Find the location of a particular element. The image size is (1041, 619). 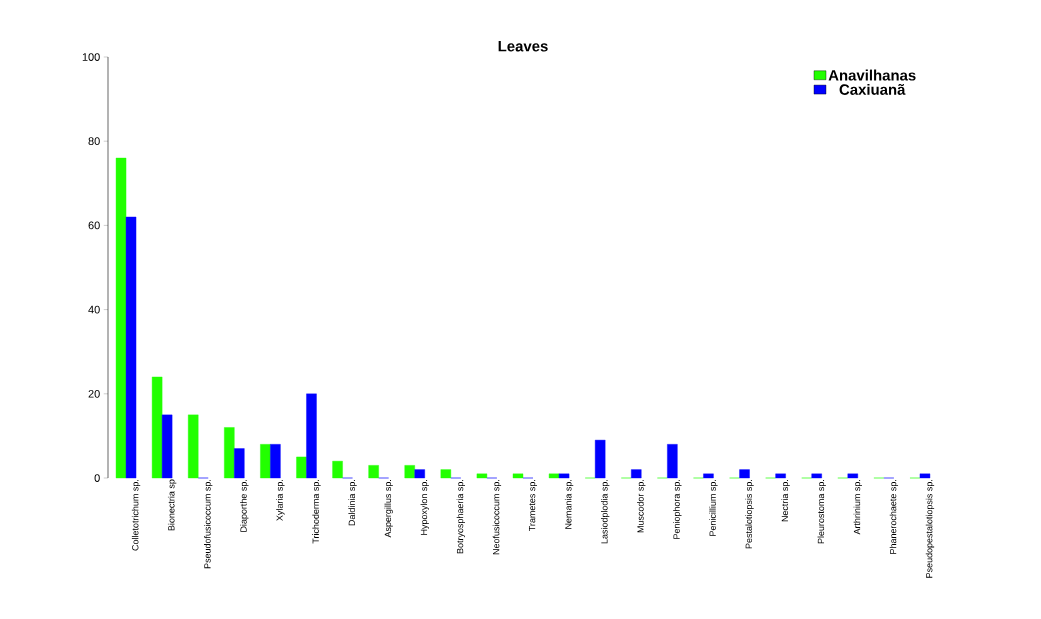

y-tick-label: 80 is located at coordinates (94, 141).